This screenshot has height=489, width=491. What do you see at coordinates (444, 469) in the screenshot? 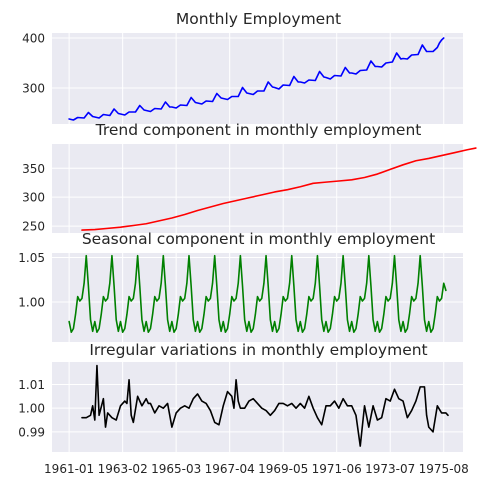
I see `x-tick-label-7: 1975-08` at bounding box center [444, 469].